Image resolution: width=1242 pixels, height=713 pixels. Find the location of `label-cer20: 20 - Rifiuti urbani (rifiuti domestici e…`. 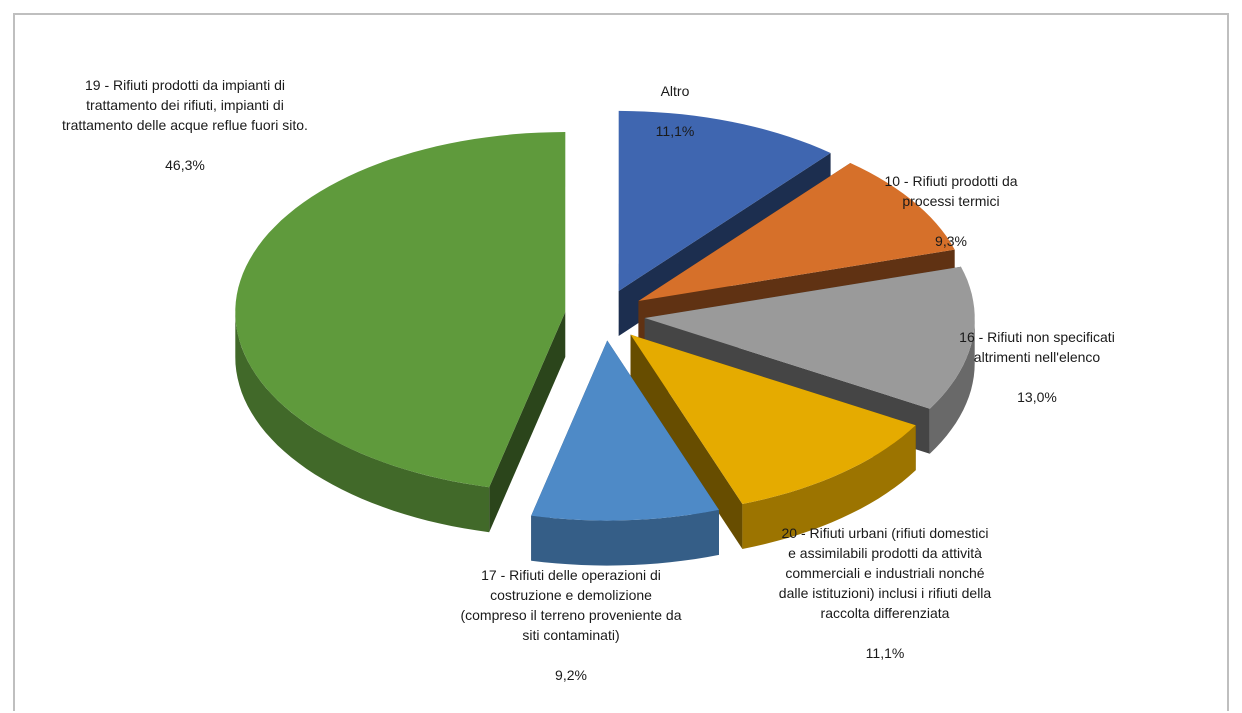

label-cer20: 20 - Rifiuti urbani (rifiuti domestici e… is located at coordinates (885, 593).